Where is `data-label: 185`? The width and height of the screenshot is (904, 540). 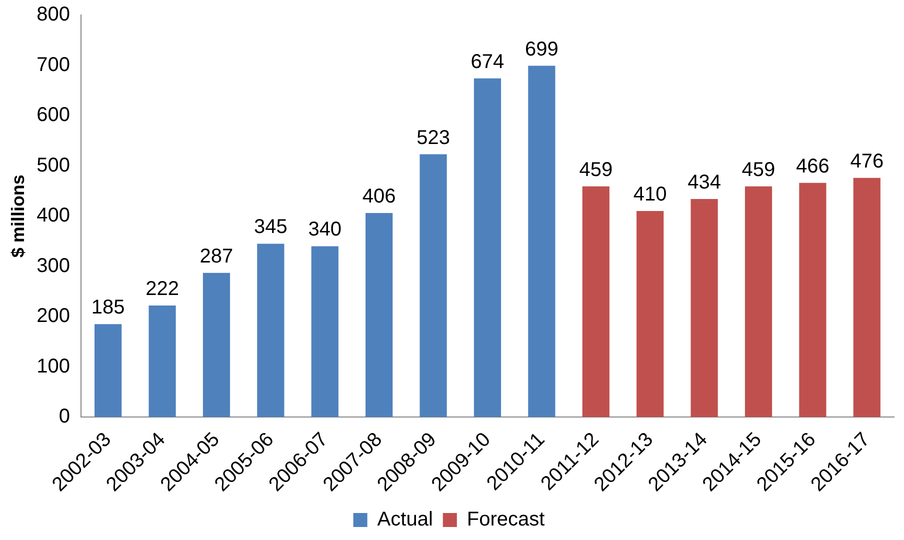 data-label: 185 is located at coordinates (108, 307).